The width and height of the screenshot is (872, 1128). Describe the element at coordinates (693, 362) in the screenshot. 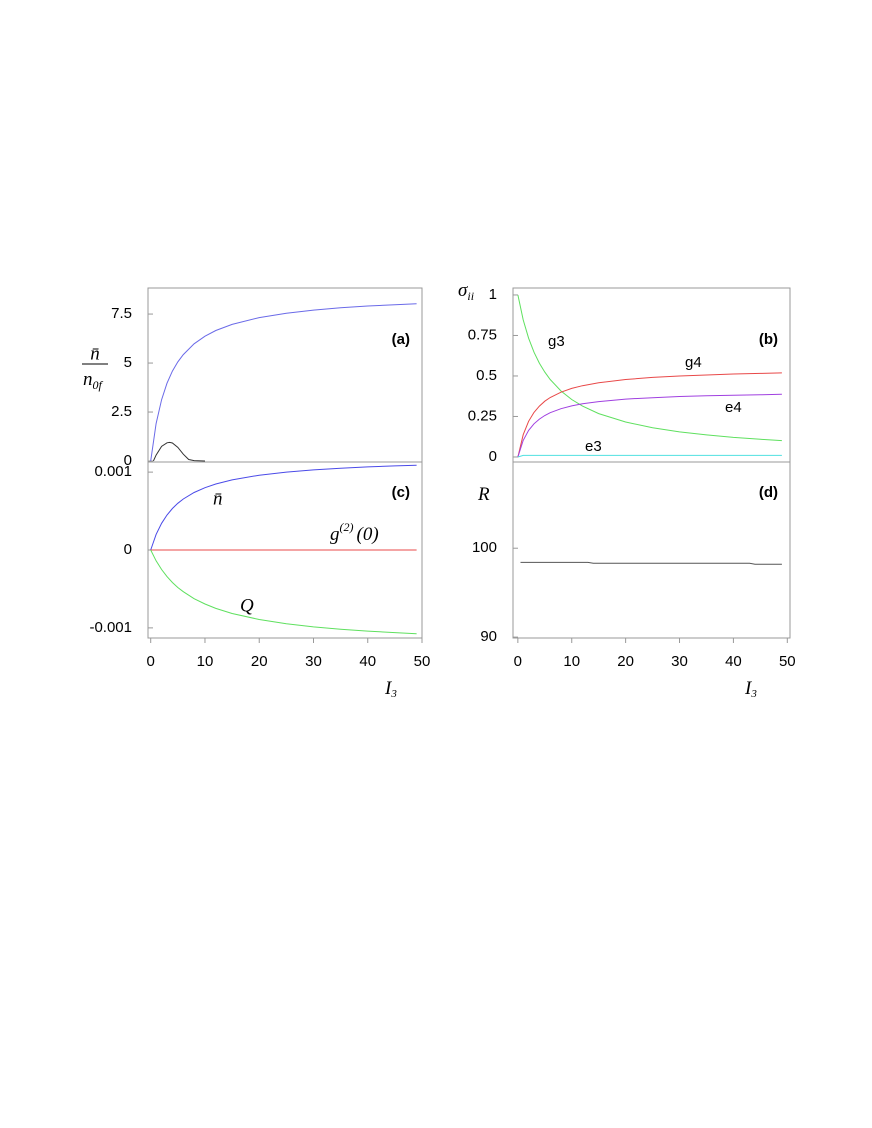

I see `series-label: g4` at that location.